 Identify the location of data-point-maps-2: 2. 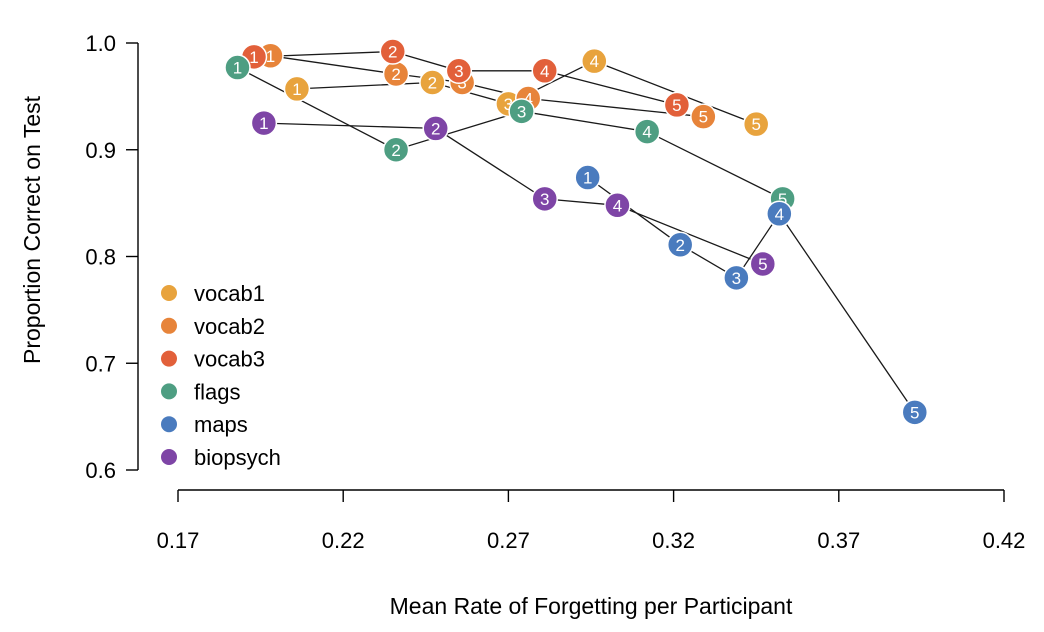
(680, 245).